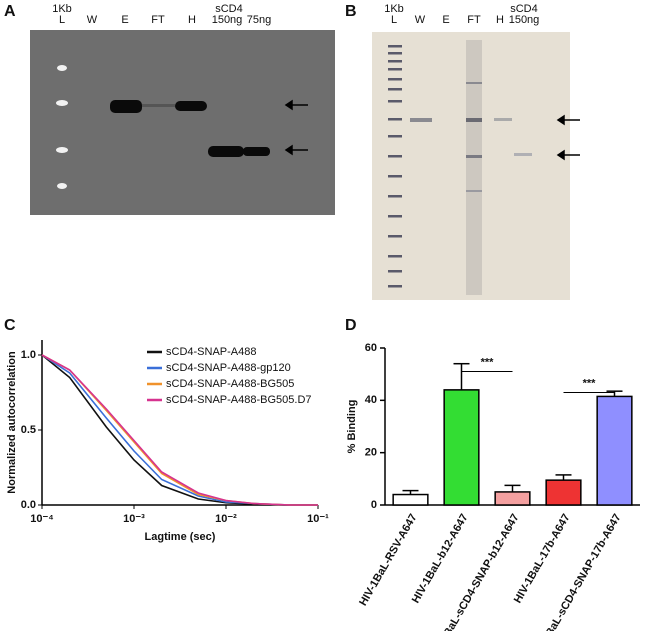 This screenshot has height=636, width=672. I want to click on y-axis-label: % Binding, so click(352, 427).